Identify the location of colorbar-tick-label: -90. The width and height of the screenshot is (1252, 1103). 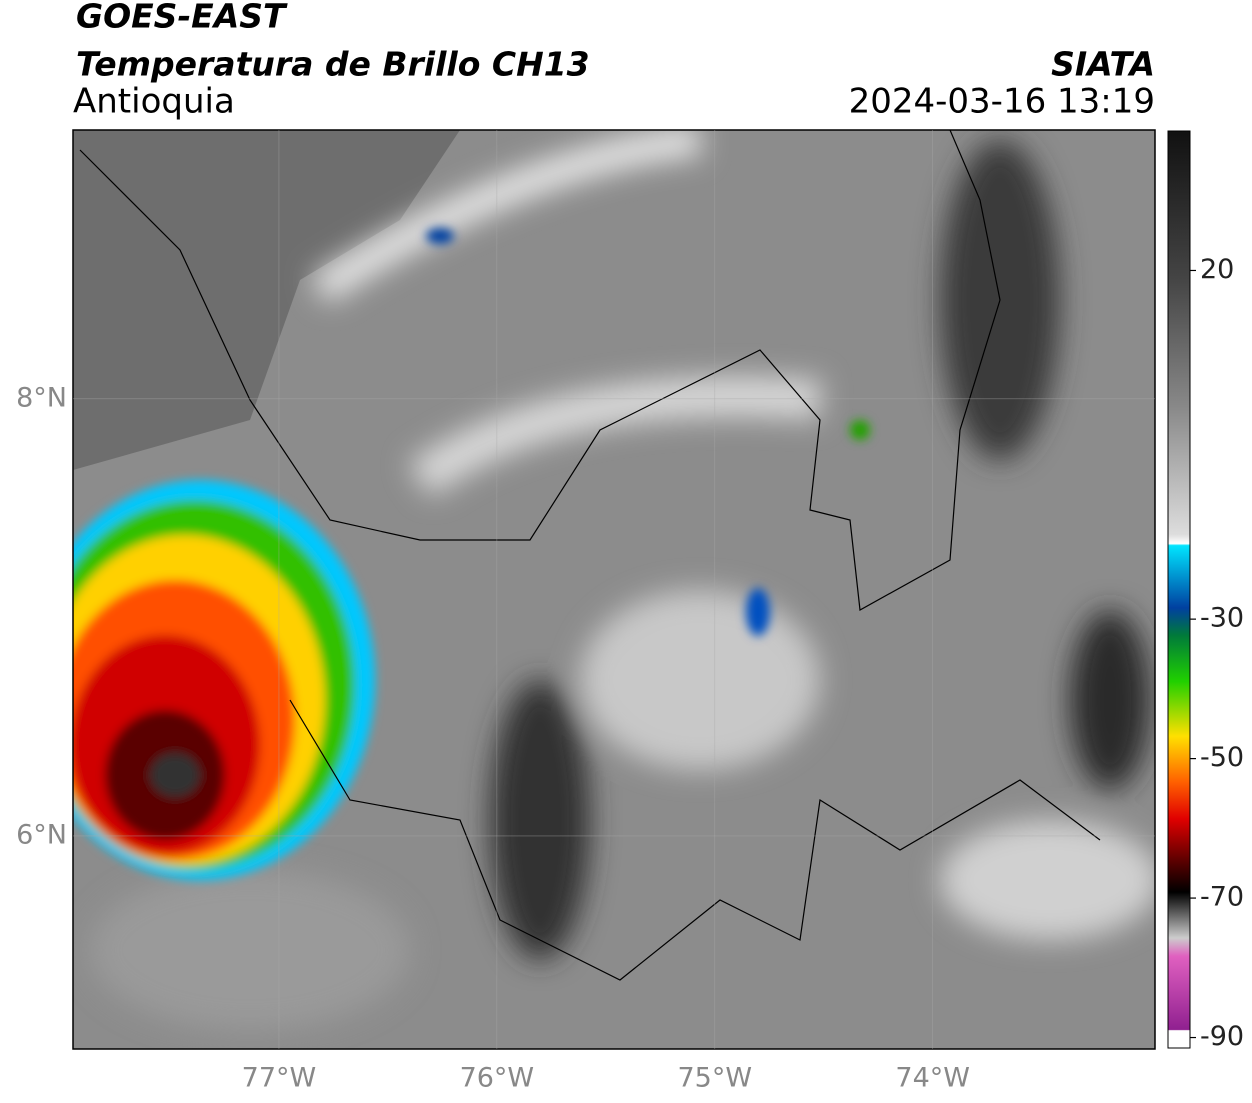
(1222, 1036).